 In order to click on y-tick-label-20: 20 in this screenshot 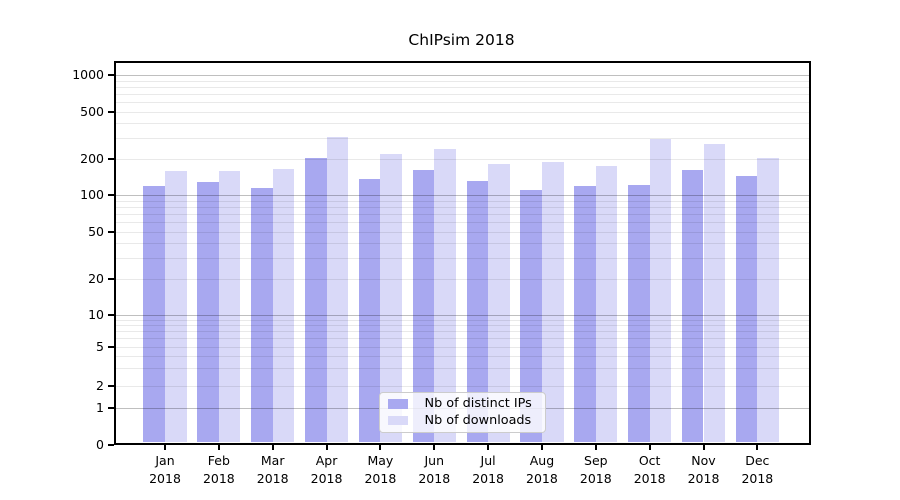, I will do `click(96, 279)`.